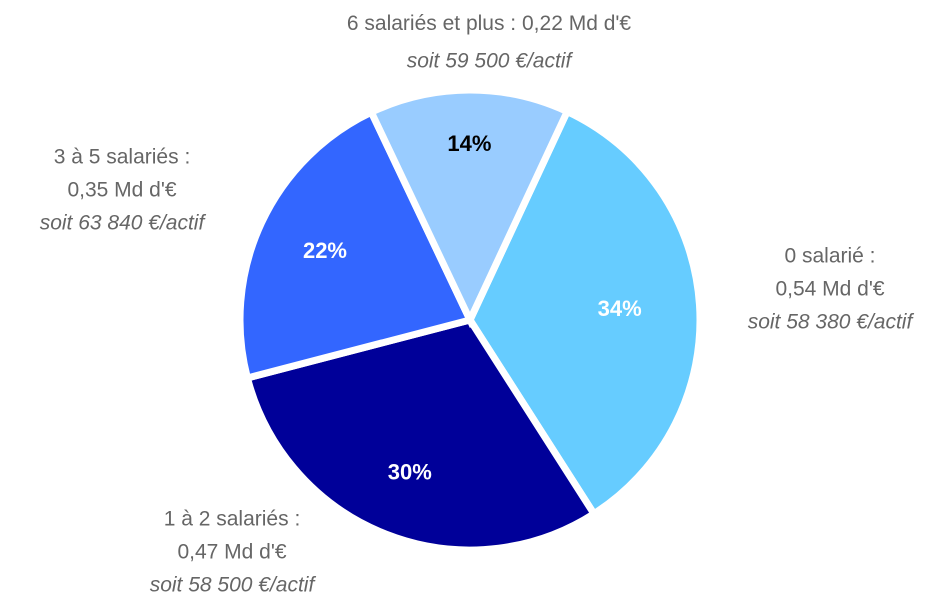 This screenshot has height=595, width=940. Describe the element at coordinates (232, 519) in the screenshot. I see `category-label: 1 à 2 salariés :` at that location.